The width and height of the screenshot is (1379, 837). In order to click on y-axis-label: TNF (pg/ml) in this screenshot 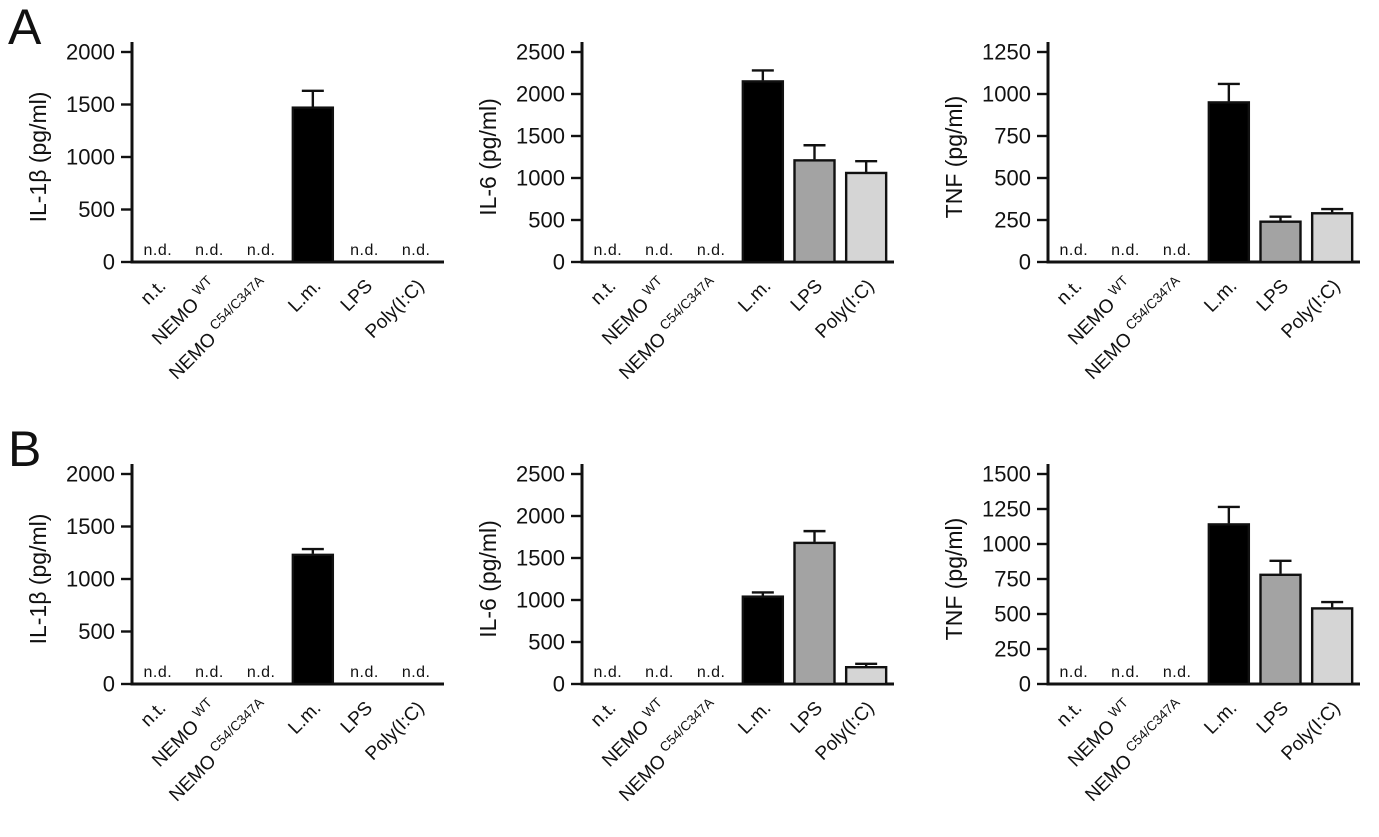, I will do `click(954, 157)`.